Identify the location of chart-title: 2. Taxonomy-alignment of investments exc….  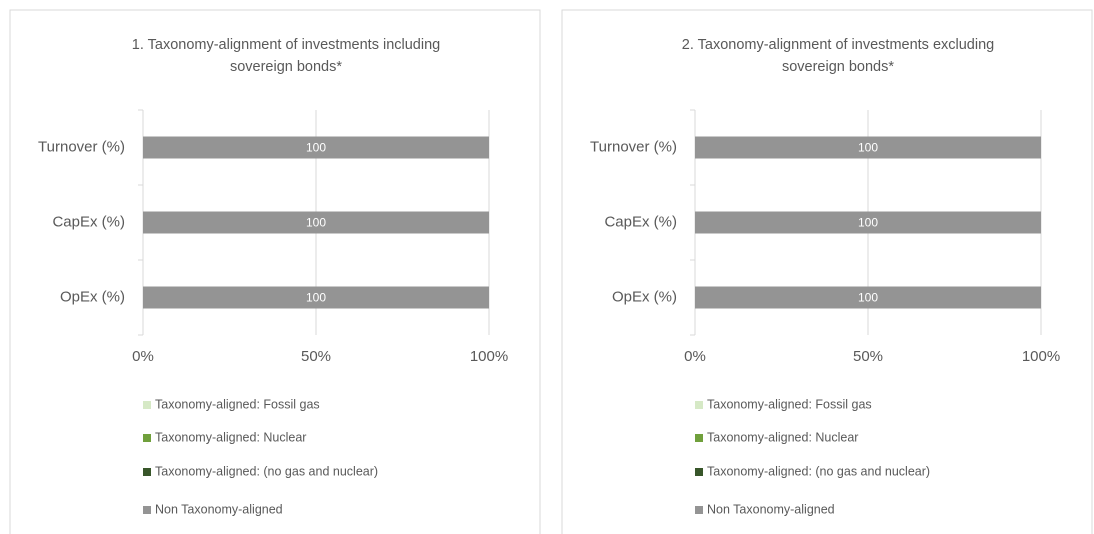
(838, 45).